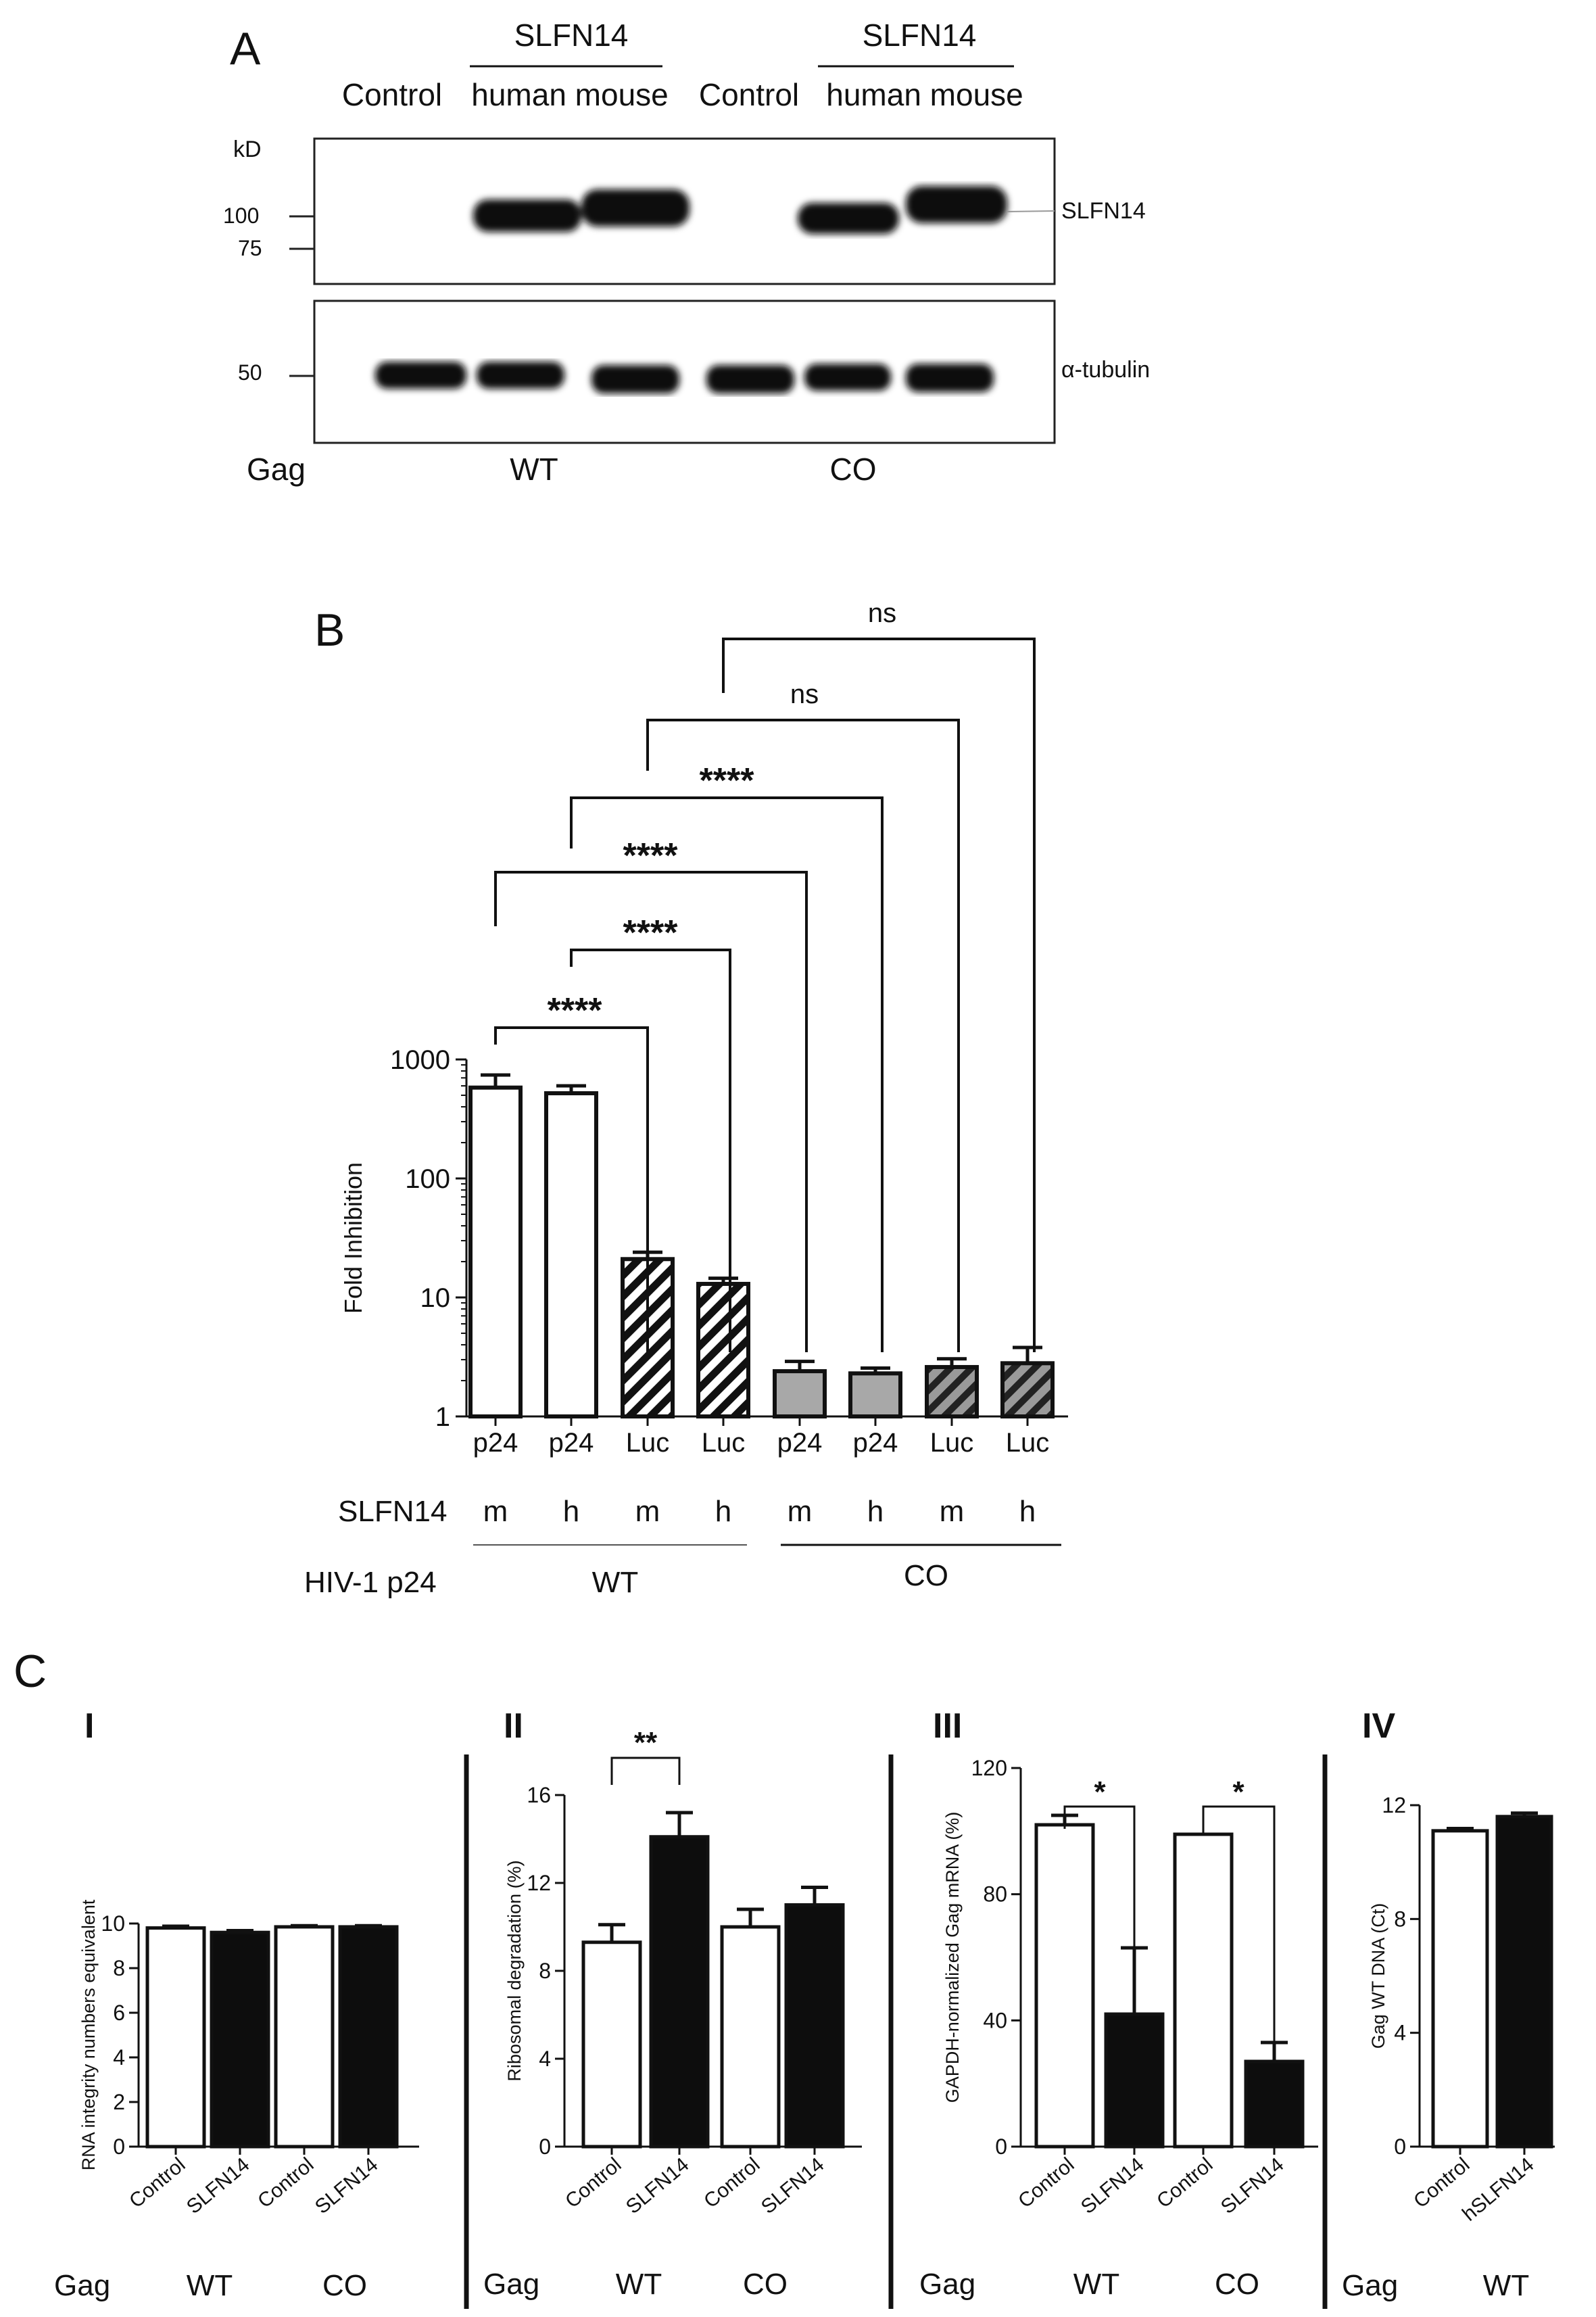 This screenshot has height=2317, width=1596. What do you see at coordinates (31, 1671) in the screenshot?
I see `panel-c-letter: C` at bounding box center [31, 1671].